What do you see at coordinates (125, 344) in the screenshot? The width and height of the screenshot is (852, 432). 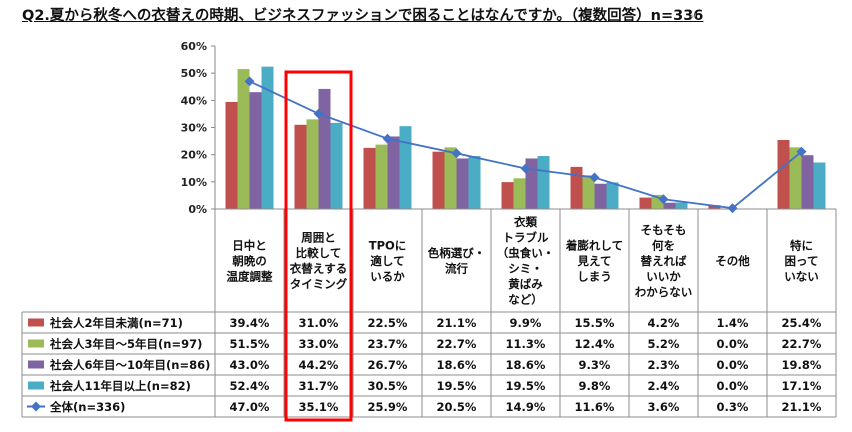 I see `legend-label: 社会人3年目～5年目(n=97)` at bounding box center [125, 344].